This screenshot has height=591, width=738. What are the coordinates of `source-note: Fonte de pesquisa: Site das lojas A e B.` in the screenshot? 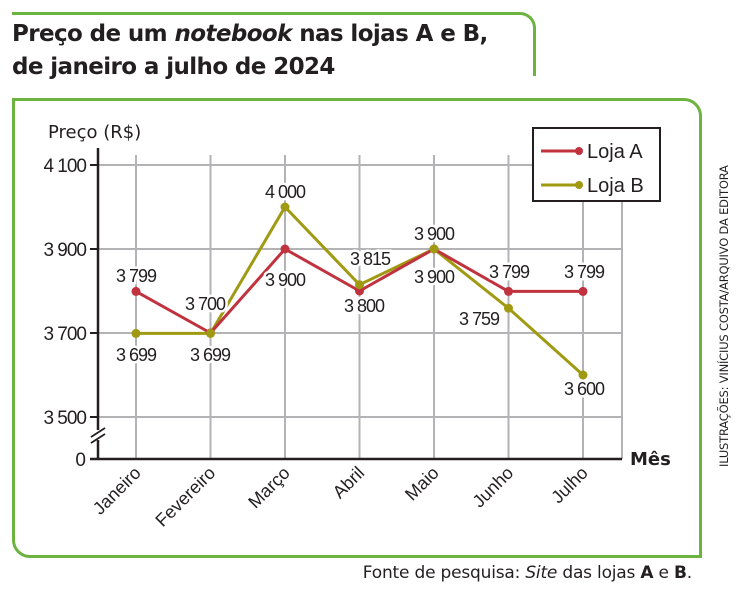 It's located at (527, 573).